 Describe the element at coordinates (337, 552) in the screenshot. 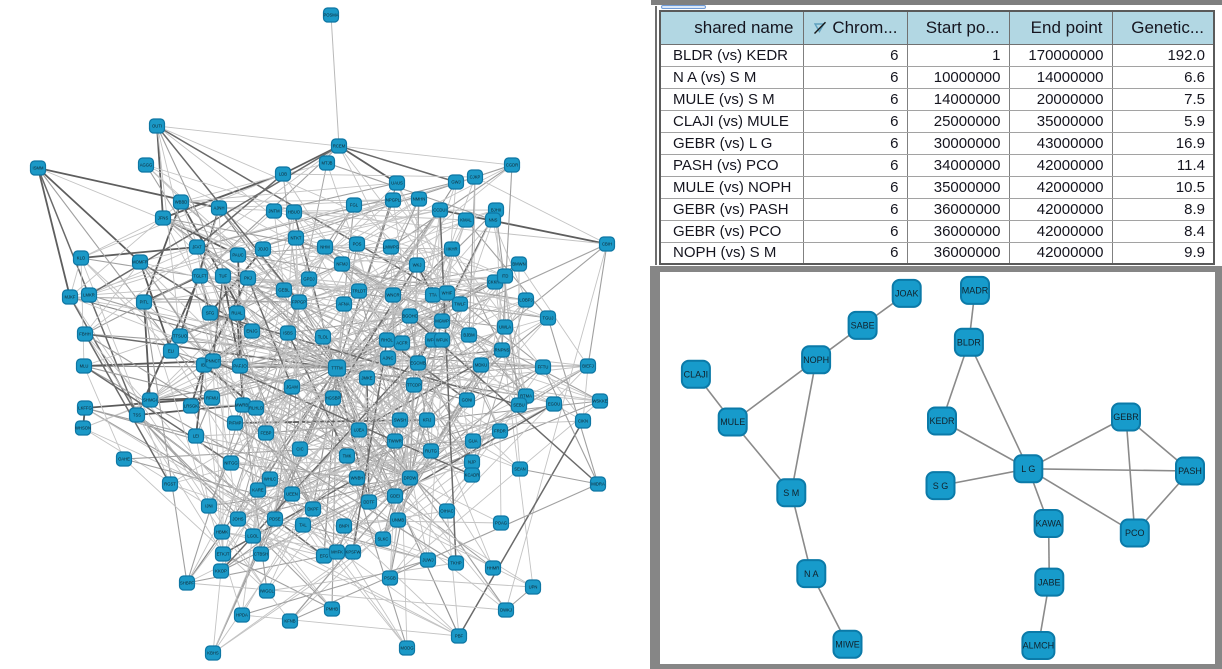

I see `svg-text: MHFK` at that location.